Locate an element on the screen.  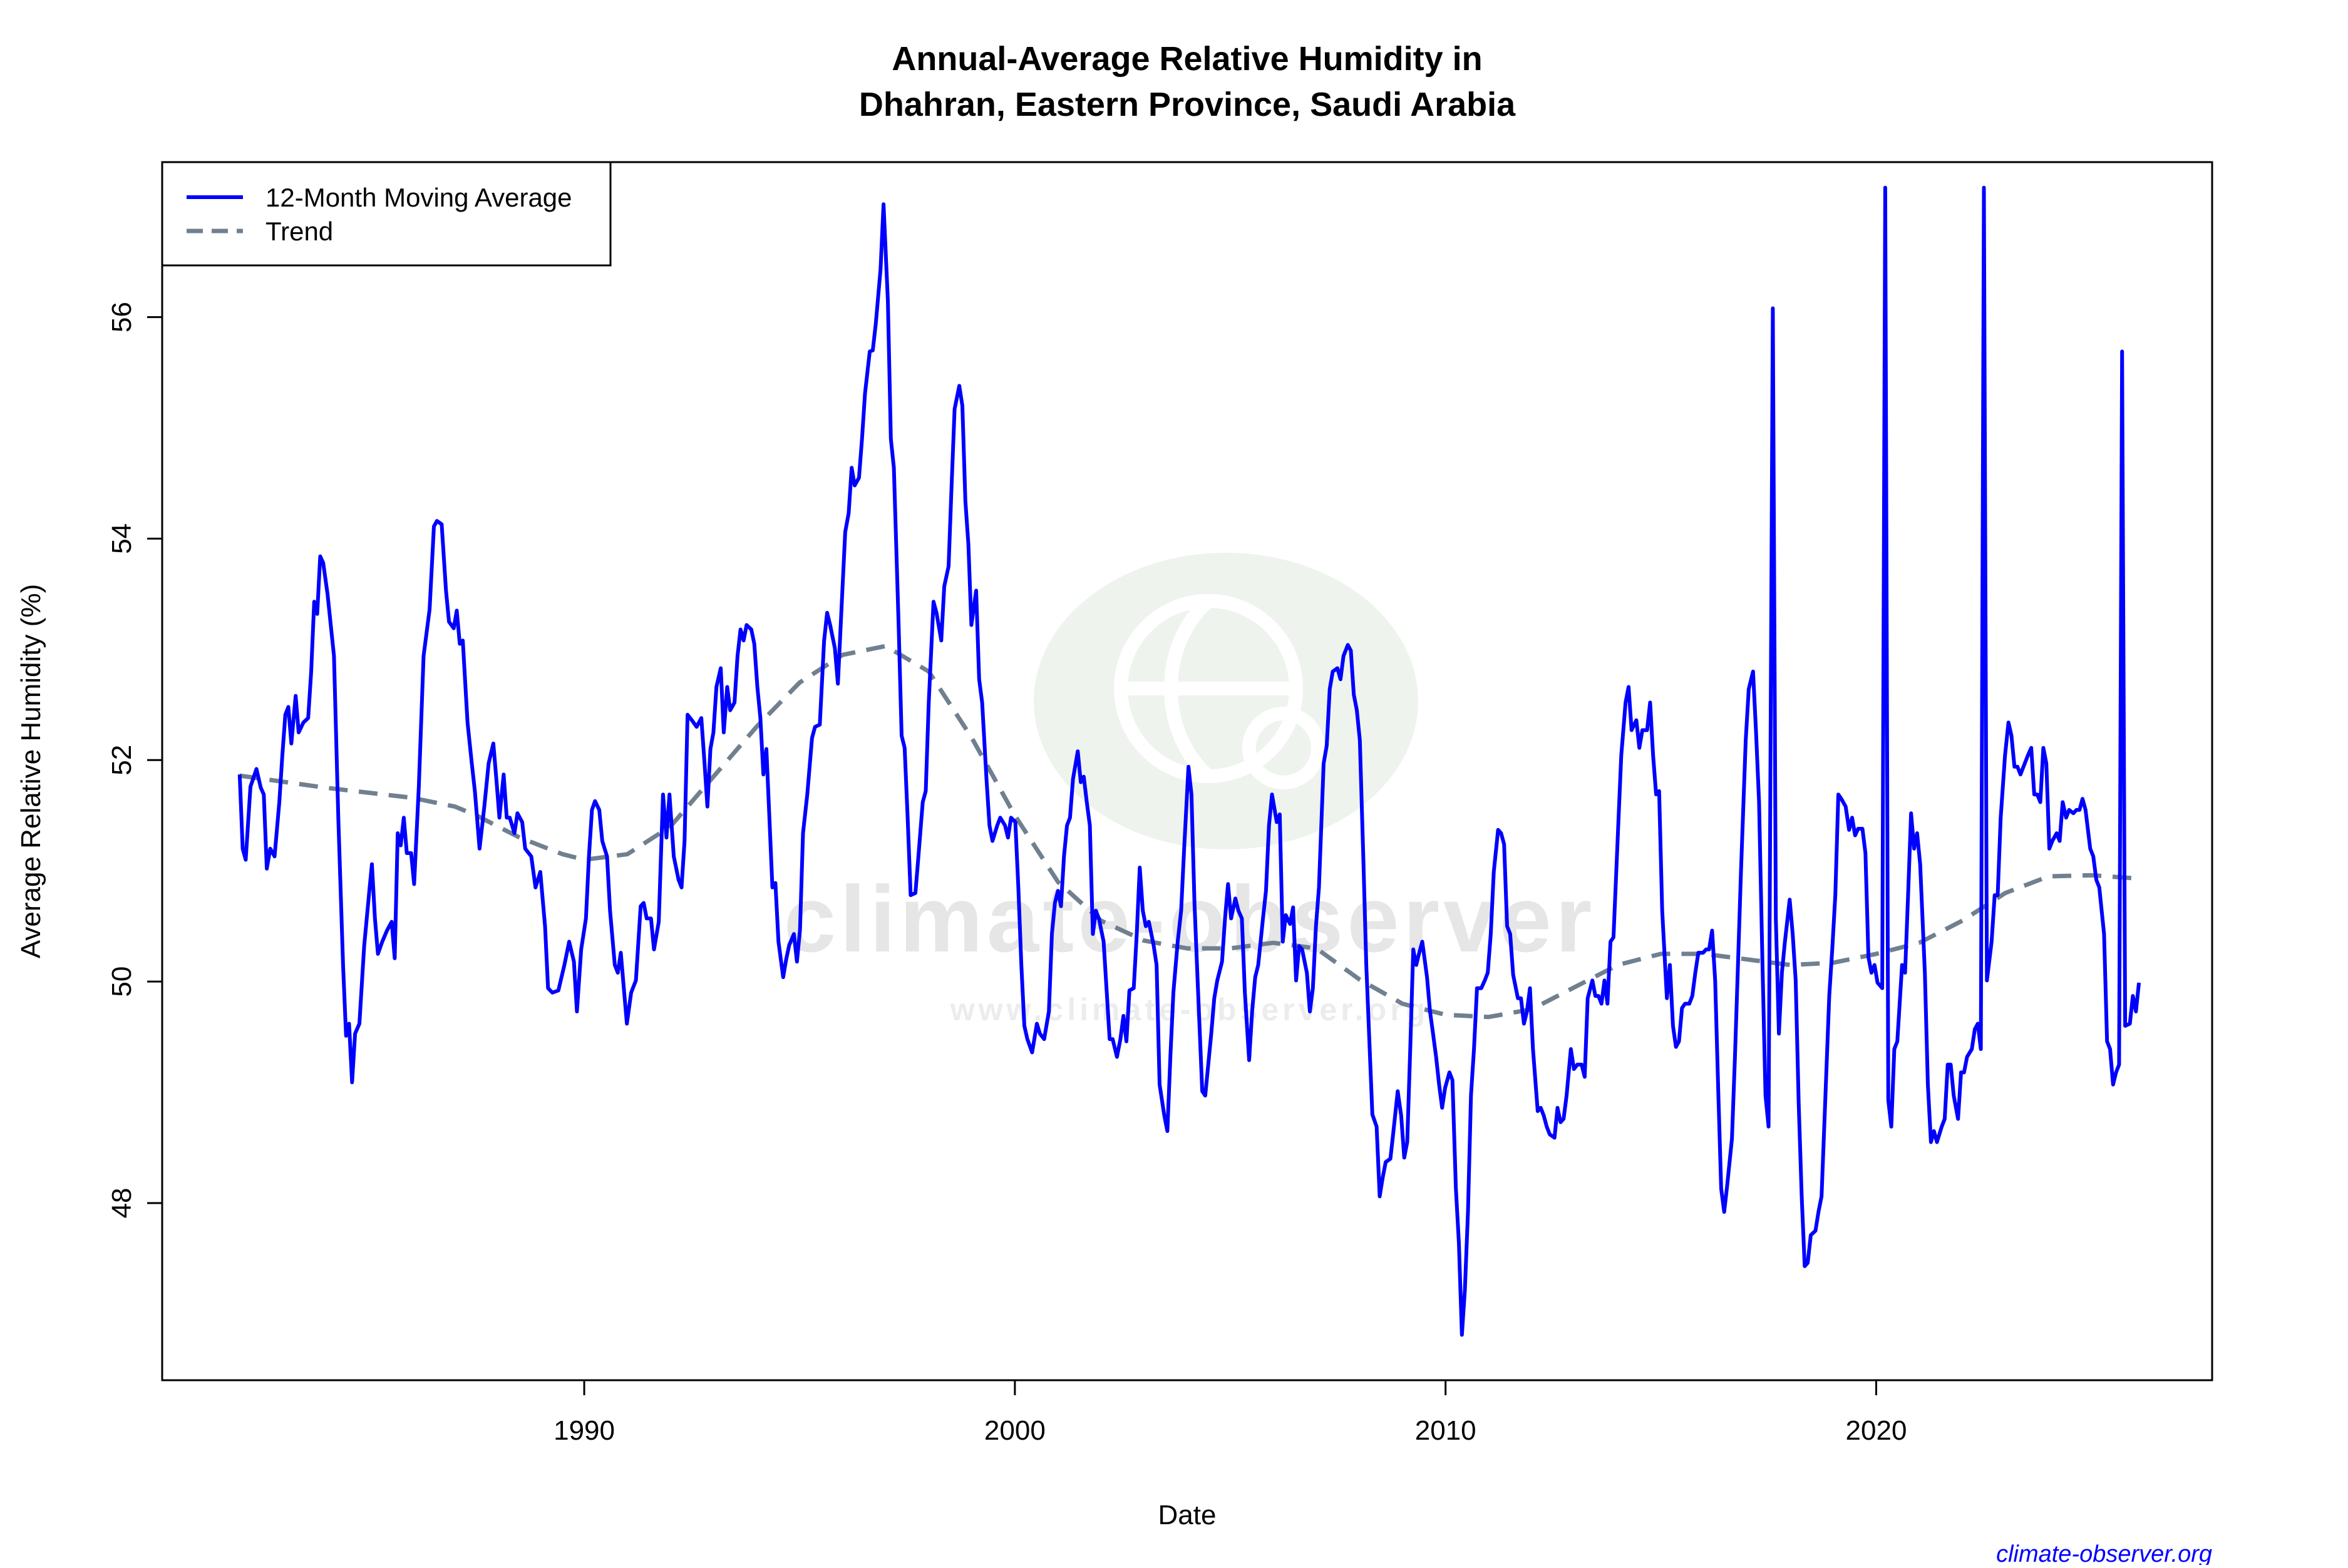
x-tick-label: 2010 is located at coordinates (1445, 1430).